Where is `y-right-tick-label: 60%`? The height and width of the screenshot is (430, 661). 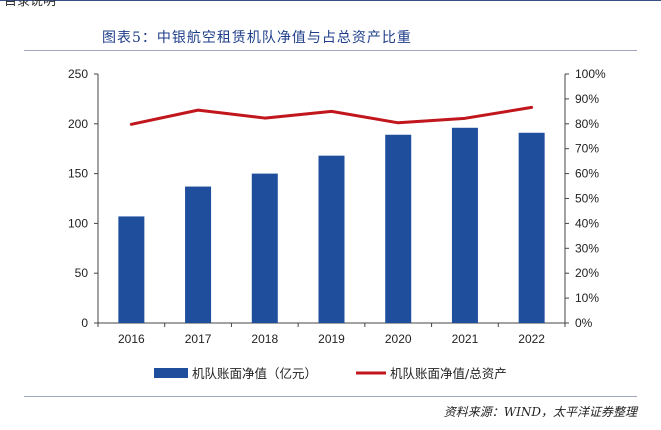 y-right-tick-label: 60% is located at coordinates (587, 174).